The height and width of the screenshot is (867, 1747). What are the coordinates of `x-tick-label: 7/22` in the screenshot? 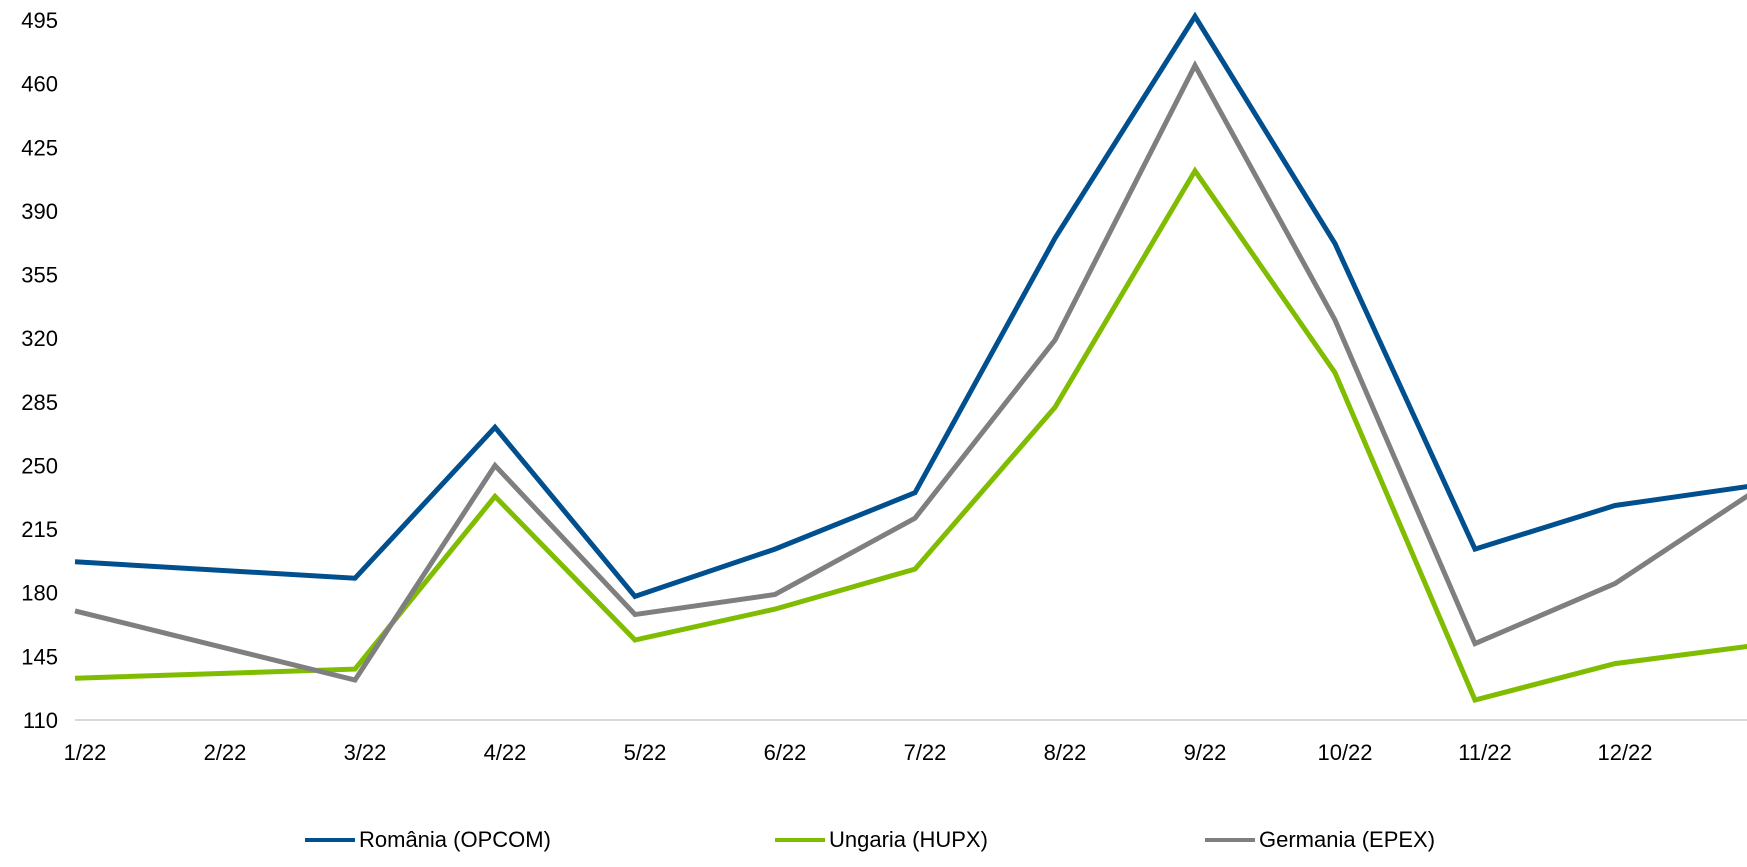 It's located at (925, 752).